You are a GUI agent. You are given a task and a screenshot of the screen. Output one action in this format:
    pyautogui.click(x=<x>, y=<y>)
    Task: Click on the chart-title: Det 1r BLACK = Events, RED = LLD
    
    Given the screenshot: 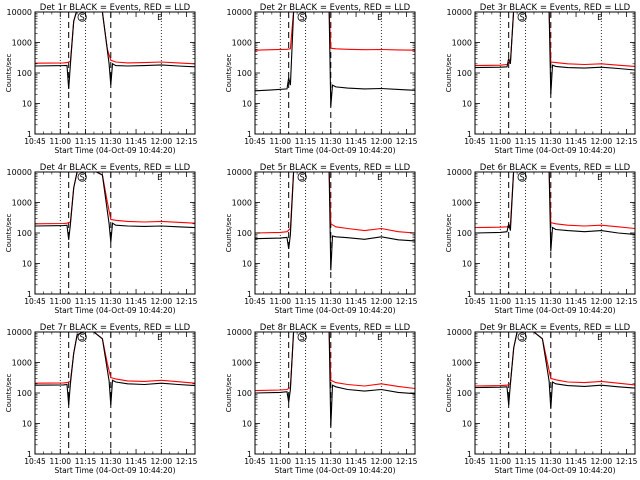 What is the action you would take?
    pyautogui.click(x=115, y=8)
    